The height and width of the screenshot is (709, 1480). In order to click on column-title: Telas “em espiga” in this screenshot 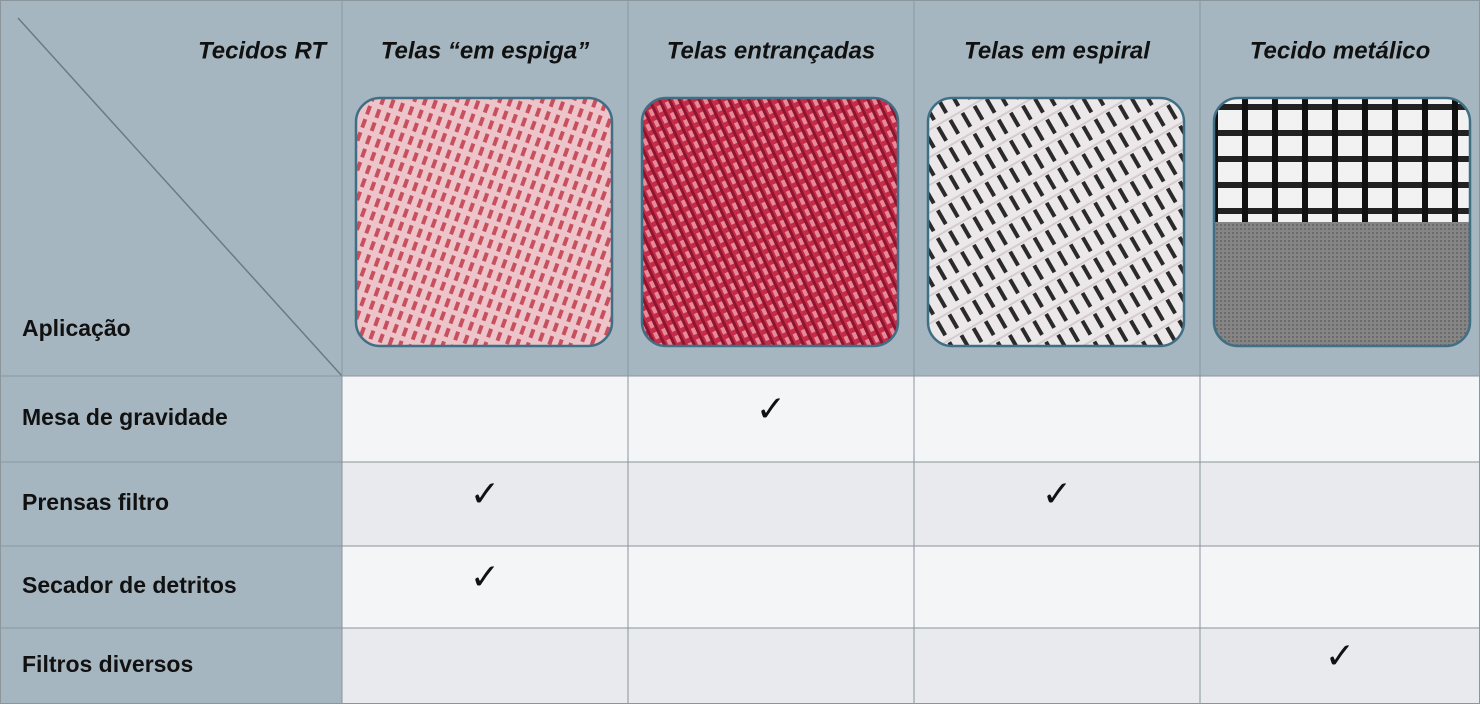, I will do `click(485, 50)`.